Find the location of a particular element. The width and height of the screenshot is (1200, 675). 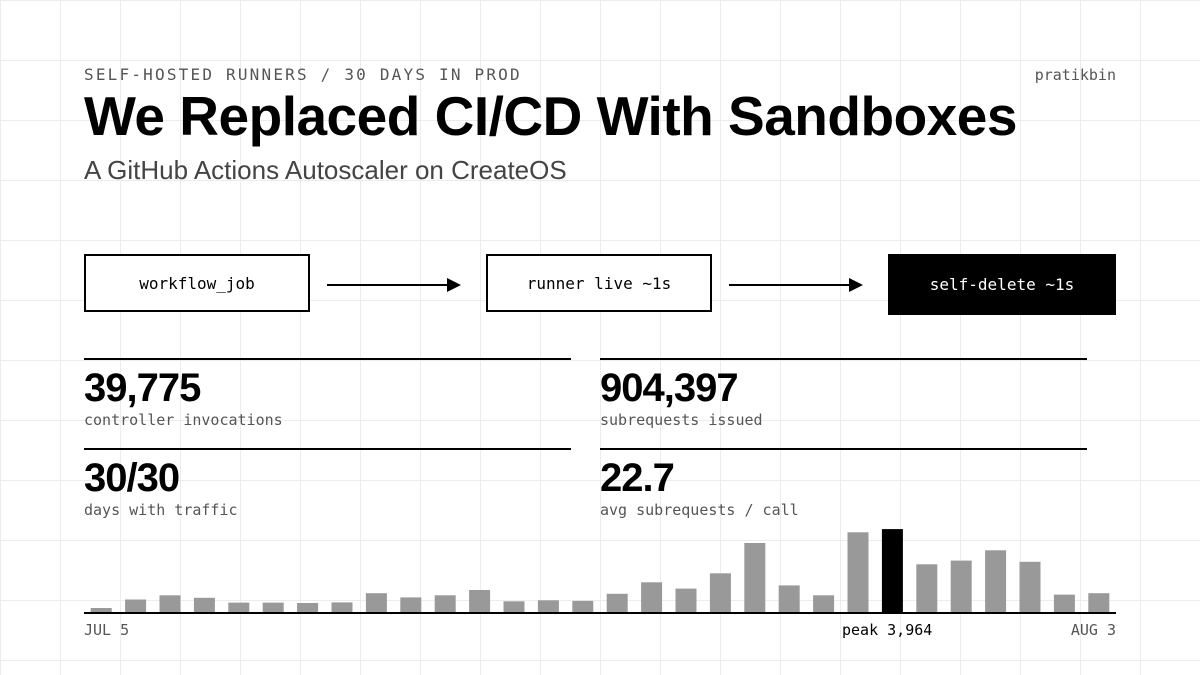

flow-step-workflow-job: workflow_job is located at coordinates (197, 283).